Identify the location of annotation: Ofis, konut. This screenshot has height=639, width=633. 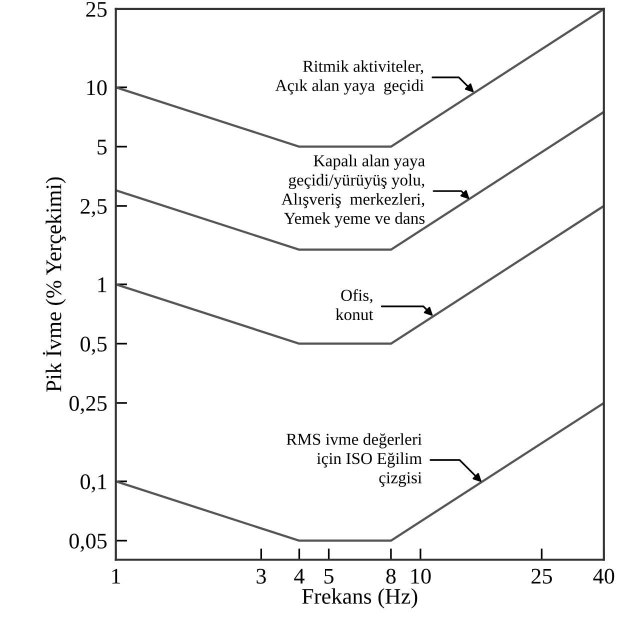
(355, 304).